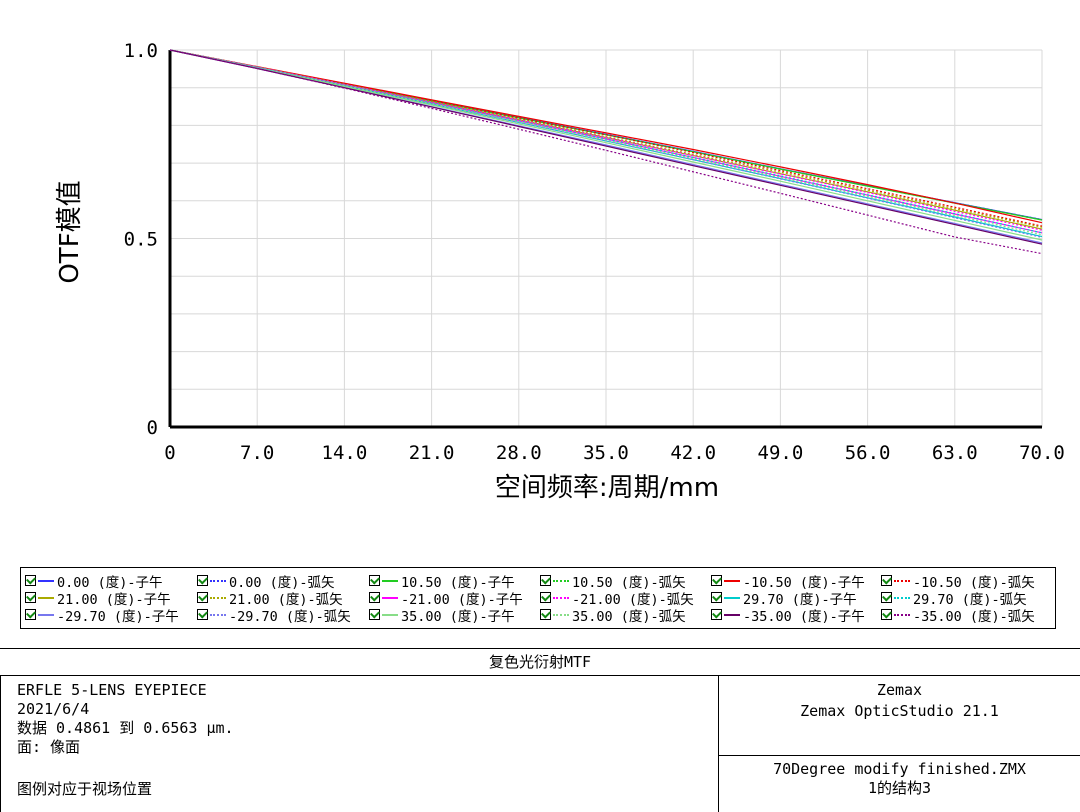 The image size is (1080, 812). I want to click on legend-item: 0.00 (度)-弧矢, so click(266, 581).